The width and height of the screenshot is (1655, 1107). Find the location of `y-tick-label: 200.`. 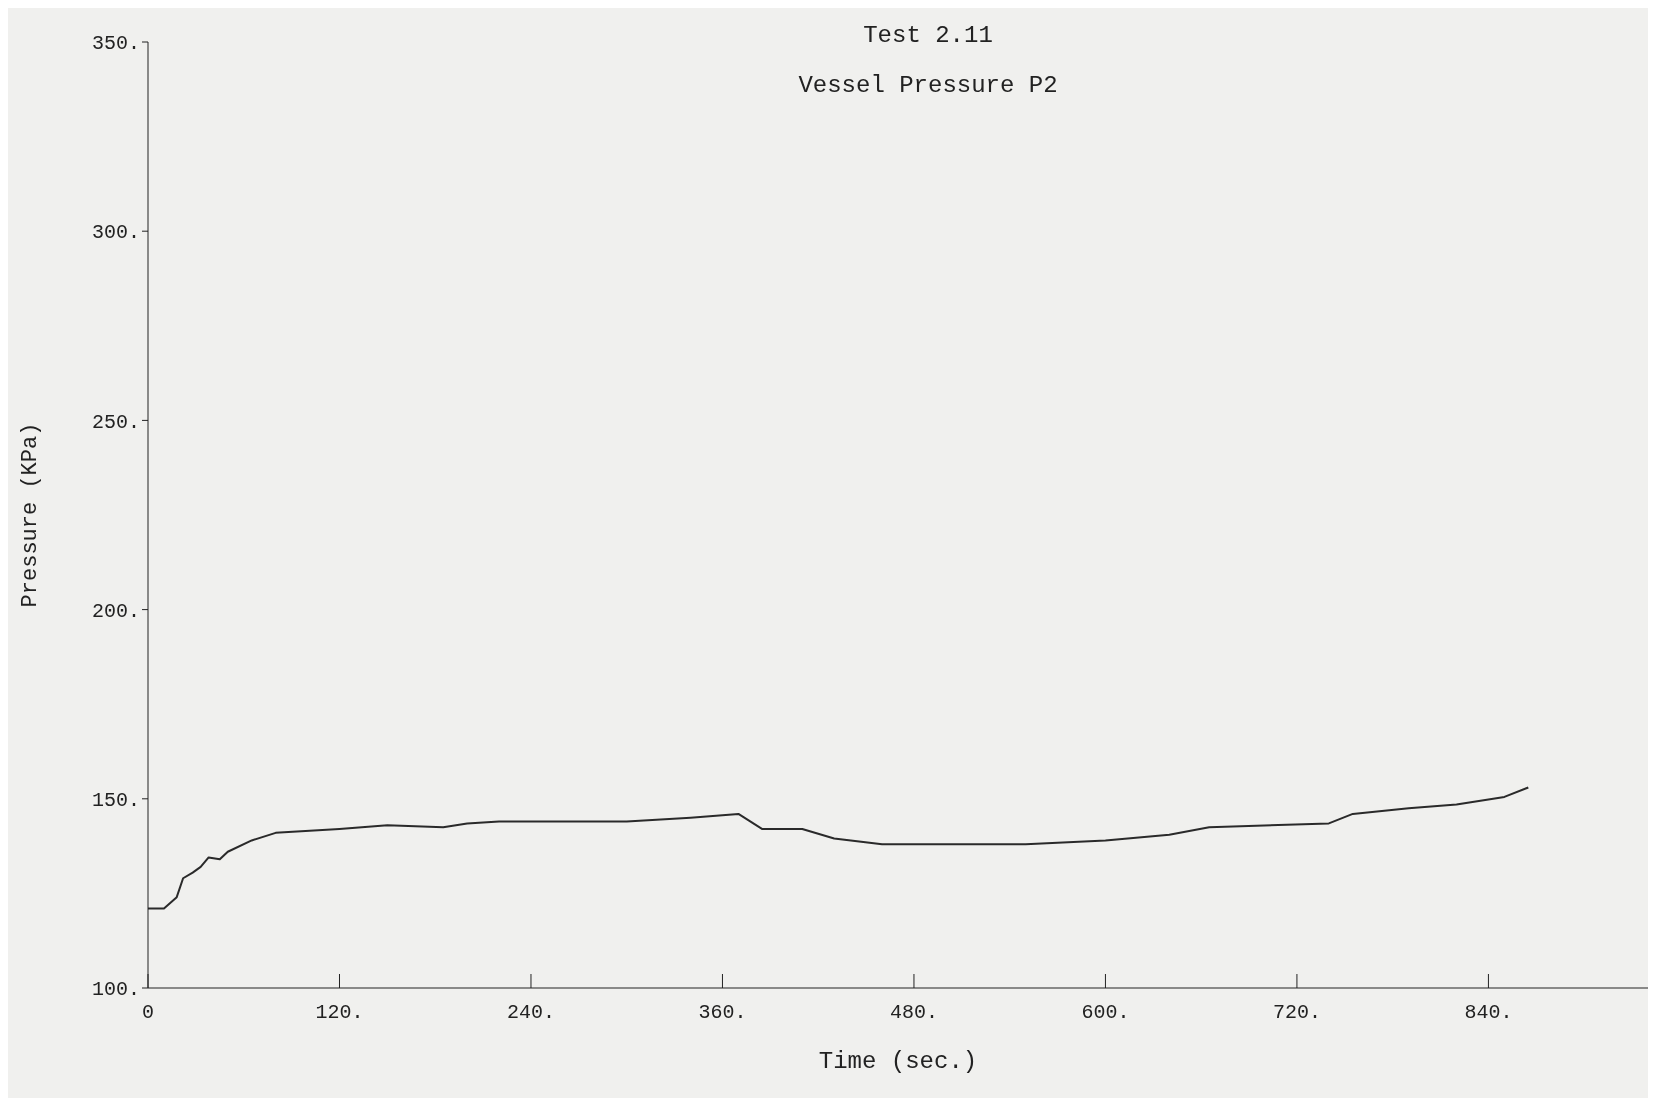

y-tick-label: 200. is located at coordinates (115, 611).